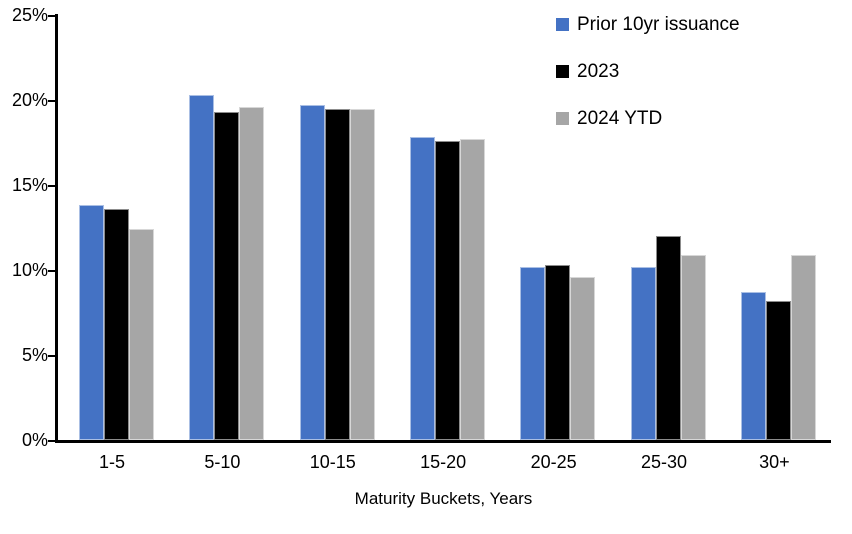 Image resolution: width=852 pixels, height=534 pixels. Describe the element at coordinates (553, 462) in the screenshot. I see `x-axis-tick-label: 20-25` at that location.